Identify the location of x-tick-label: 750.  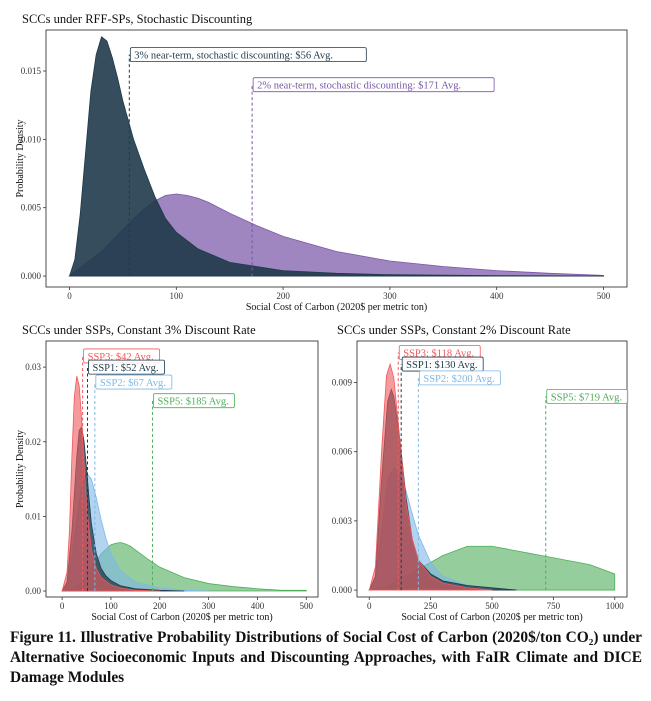
(554, 606).